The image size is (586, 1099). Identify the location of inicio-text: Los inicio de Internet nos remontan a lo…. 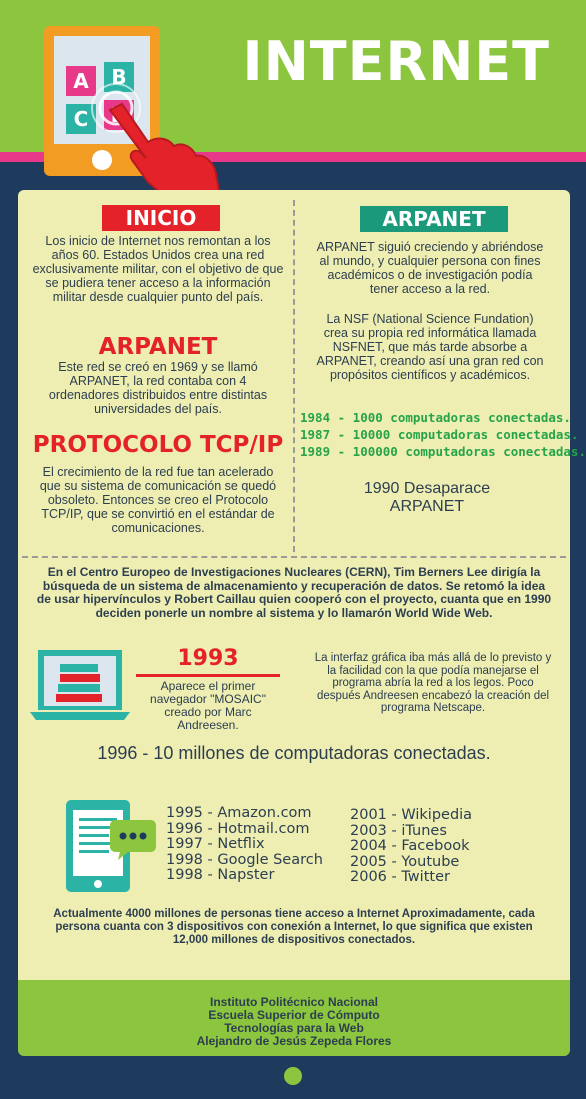
(158, 269).